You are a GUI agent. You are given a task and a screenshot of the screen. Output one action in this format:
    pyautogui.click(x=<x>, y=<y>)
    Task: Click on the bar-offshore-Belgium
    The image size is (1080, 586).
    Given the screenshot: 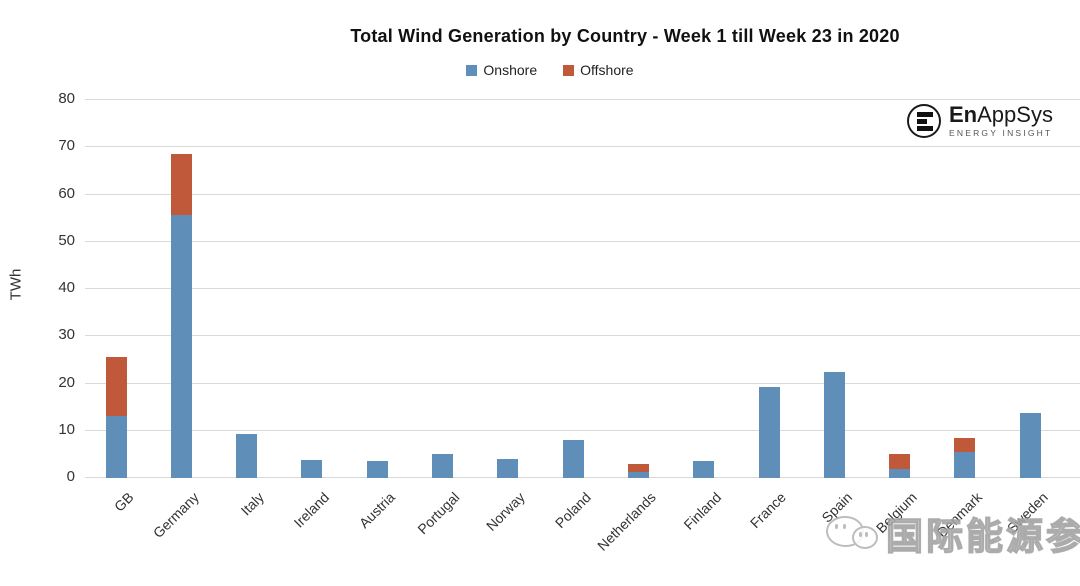 What is the action you would take?
    pyautogui.click(x=900, y=461)
    